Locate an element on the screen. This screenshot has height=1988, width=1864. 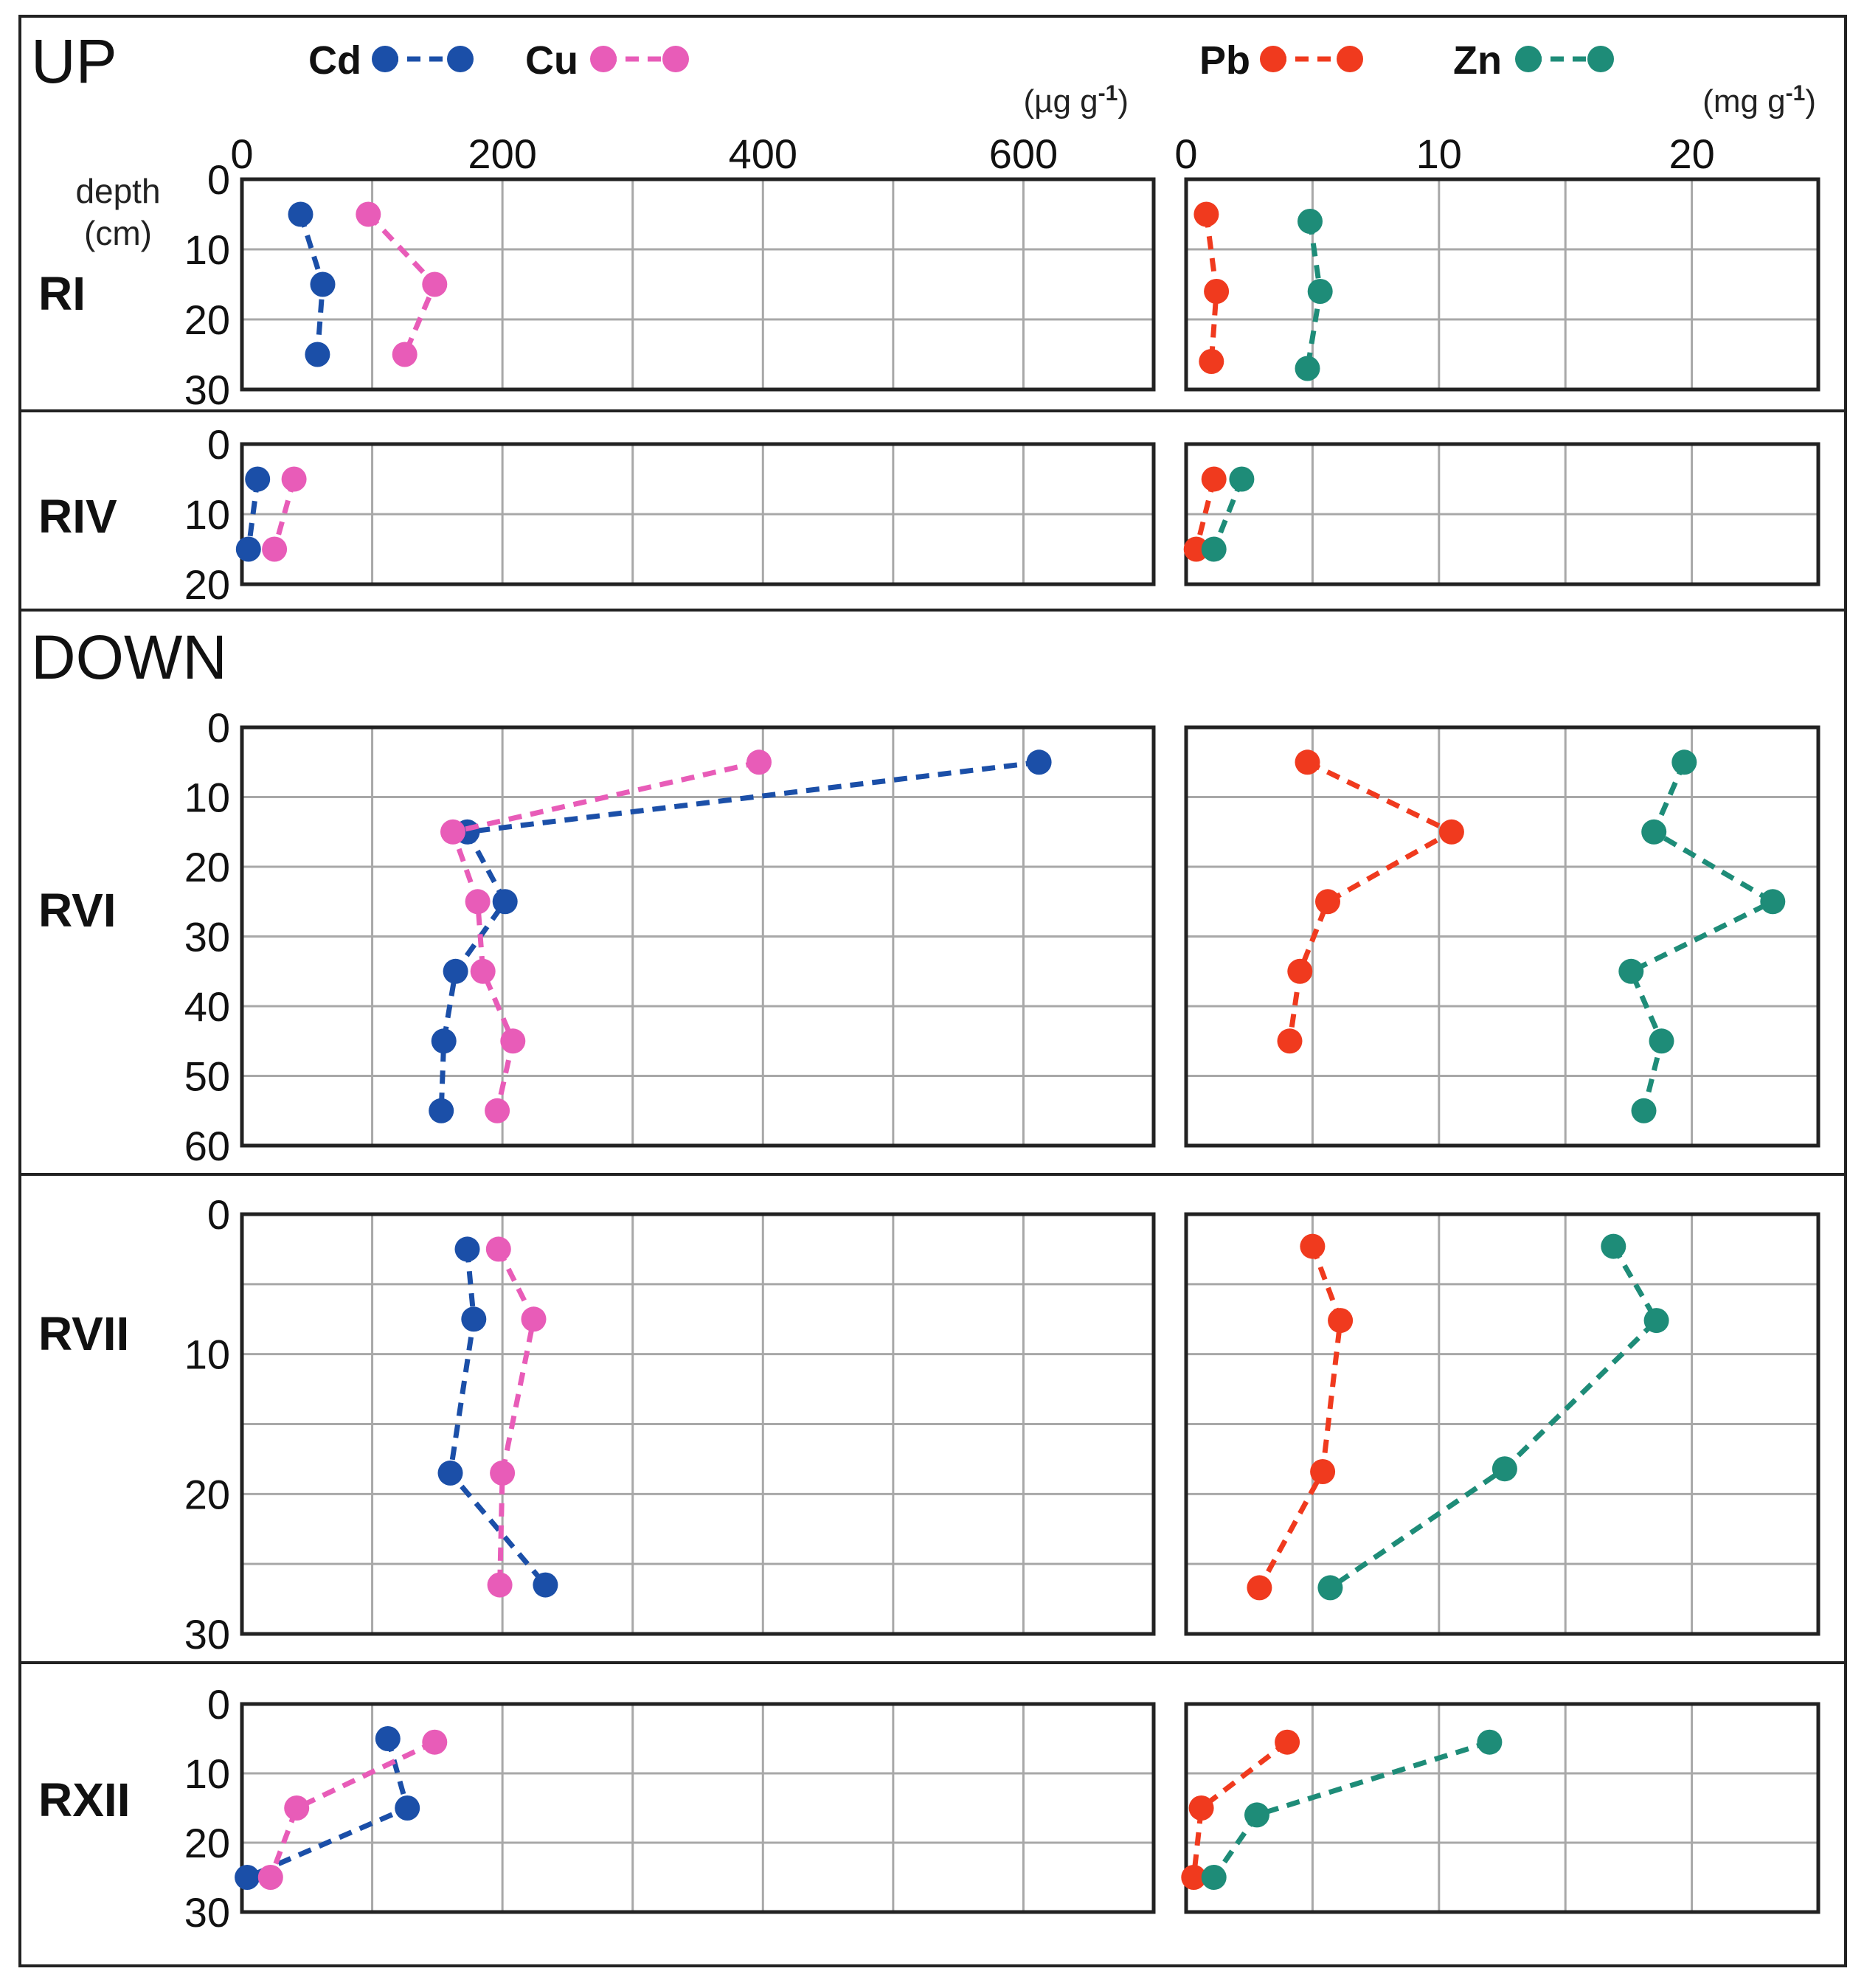
legend-label: Cu is located at coordinates (551, 61).